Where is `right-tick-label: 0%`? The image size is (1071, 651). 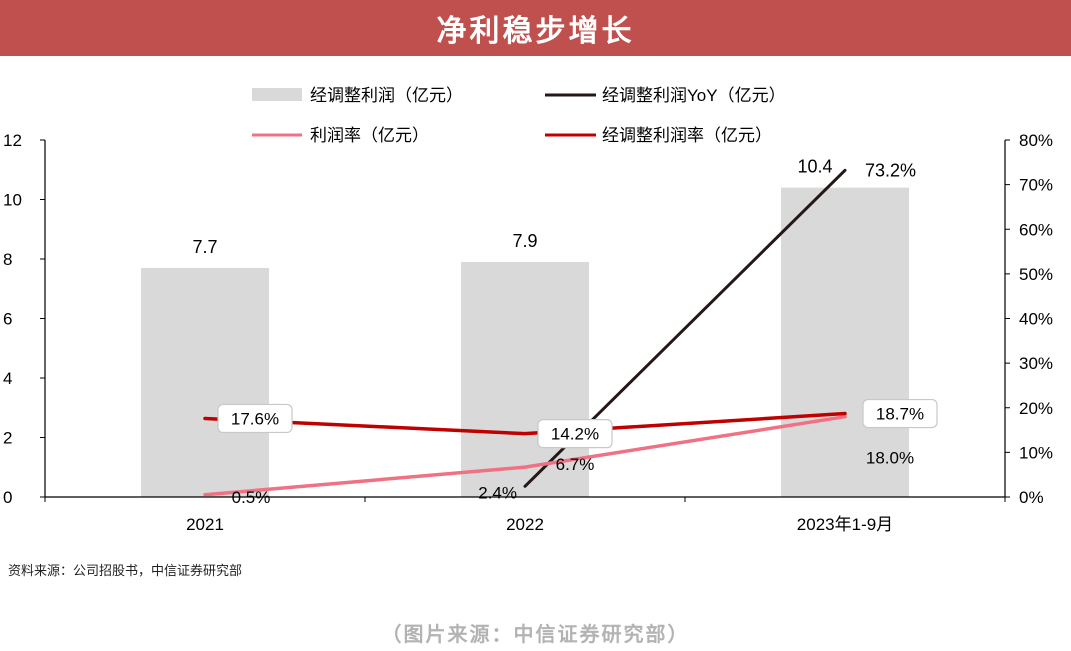 right-tick-label: 0% is located at coordinates (1031, 497).